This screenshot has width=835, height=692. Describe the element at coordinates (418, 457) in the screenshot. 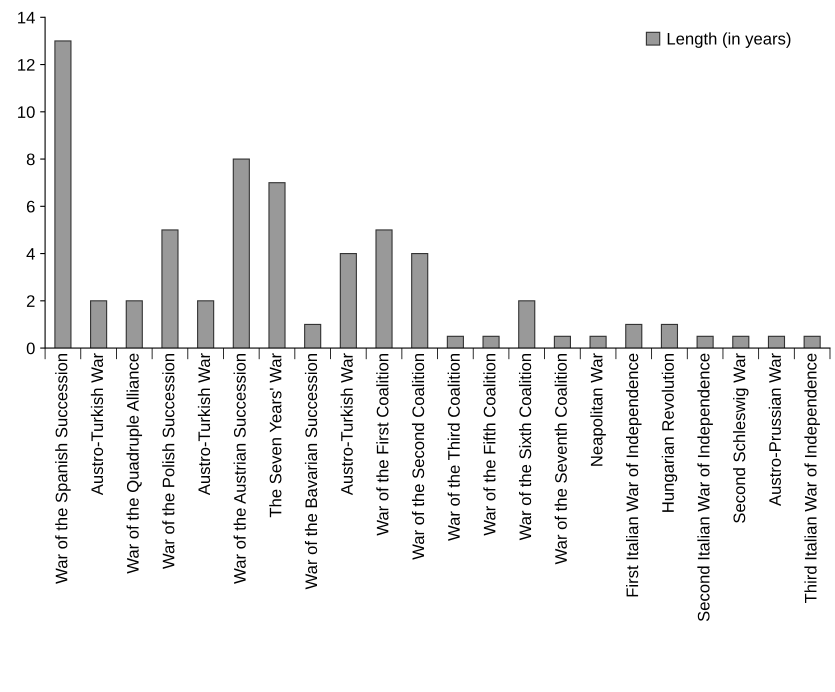

I see `x-tick-label: War of the Second Coalition` at that location.